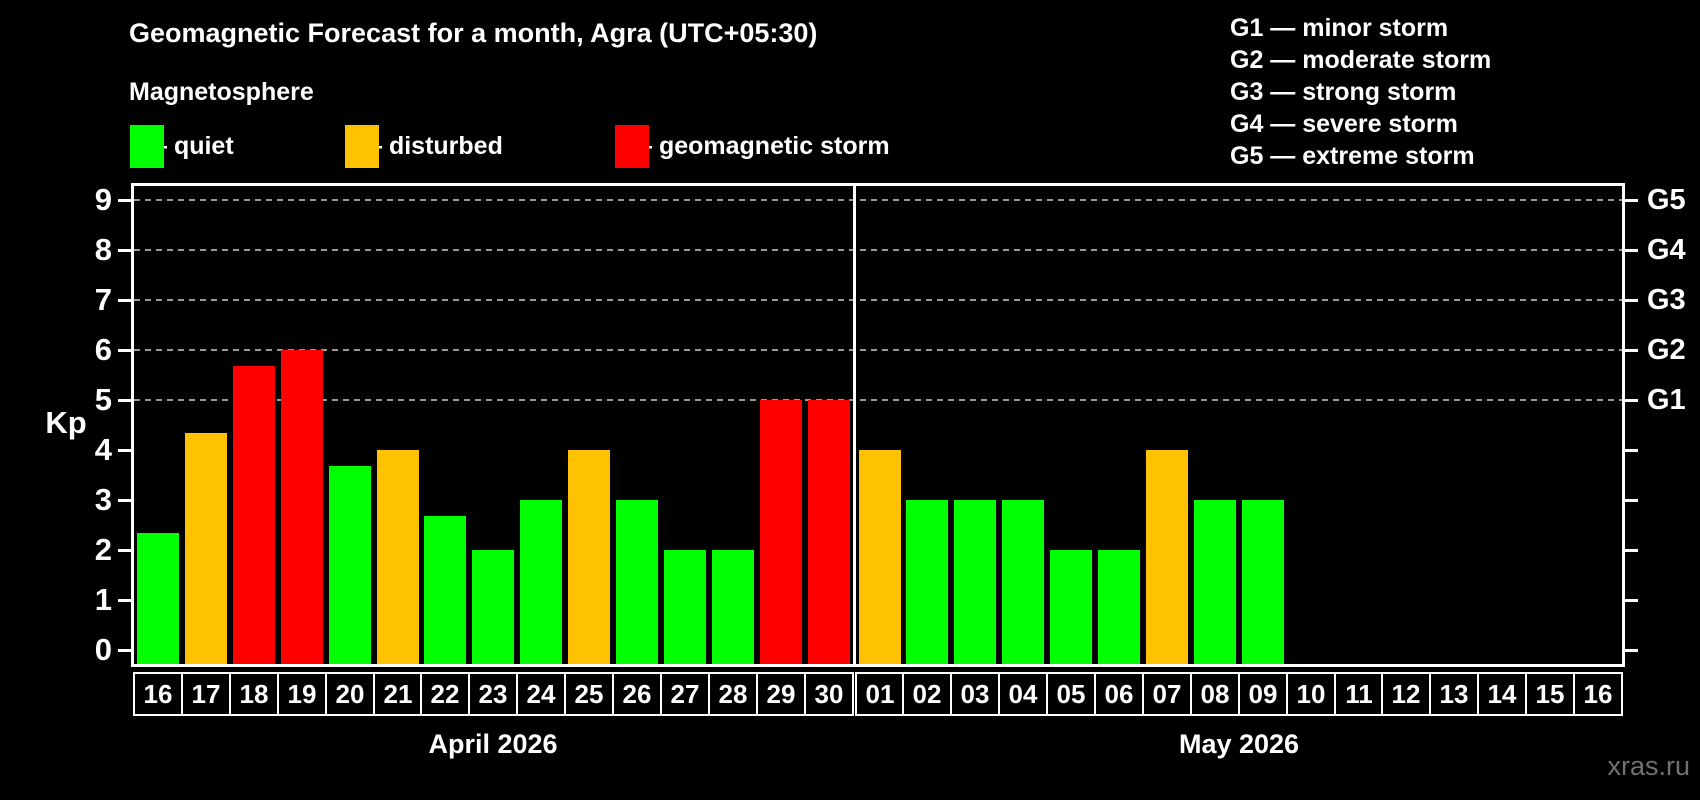 Image resolution: width=1700 pixels, height=800 pixels. Describe the element at coordinates (1406, 694) in the screenshot. I see `day-label-12: 12` at that location.